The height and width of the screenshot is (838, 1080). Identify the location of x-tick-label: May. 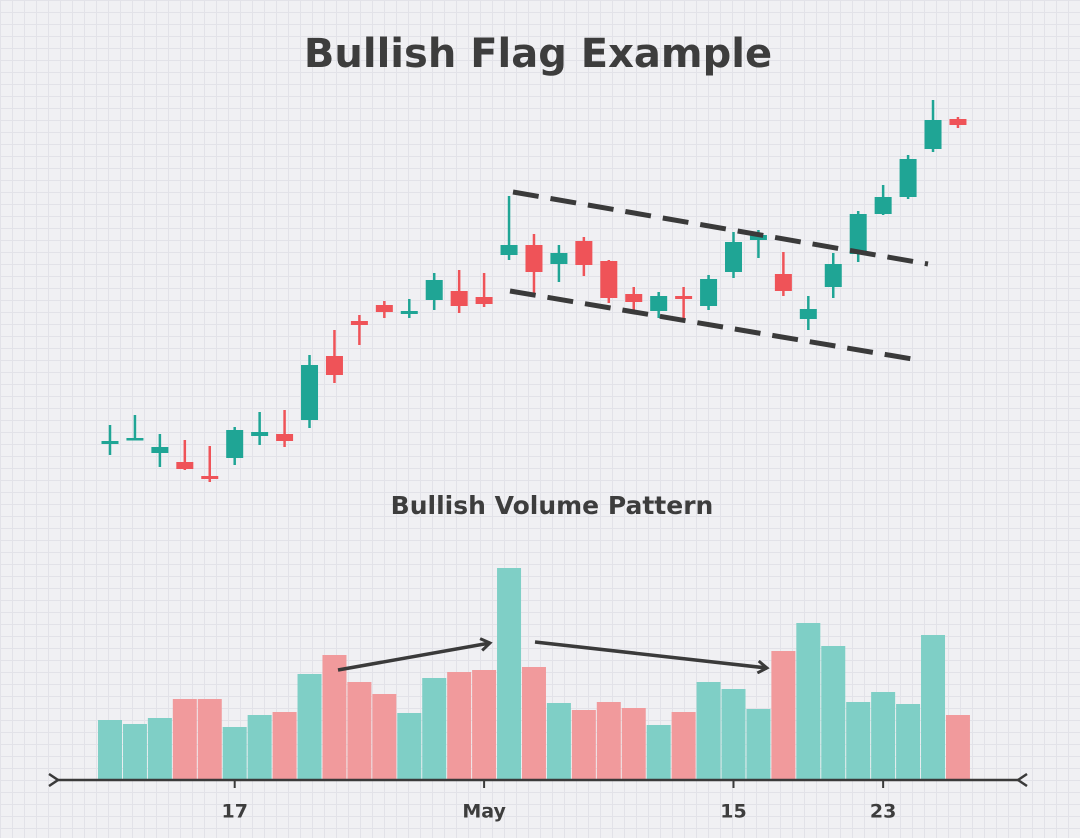
(484, 812).